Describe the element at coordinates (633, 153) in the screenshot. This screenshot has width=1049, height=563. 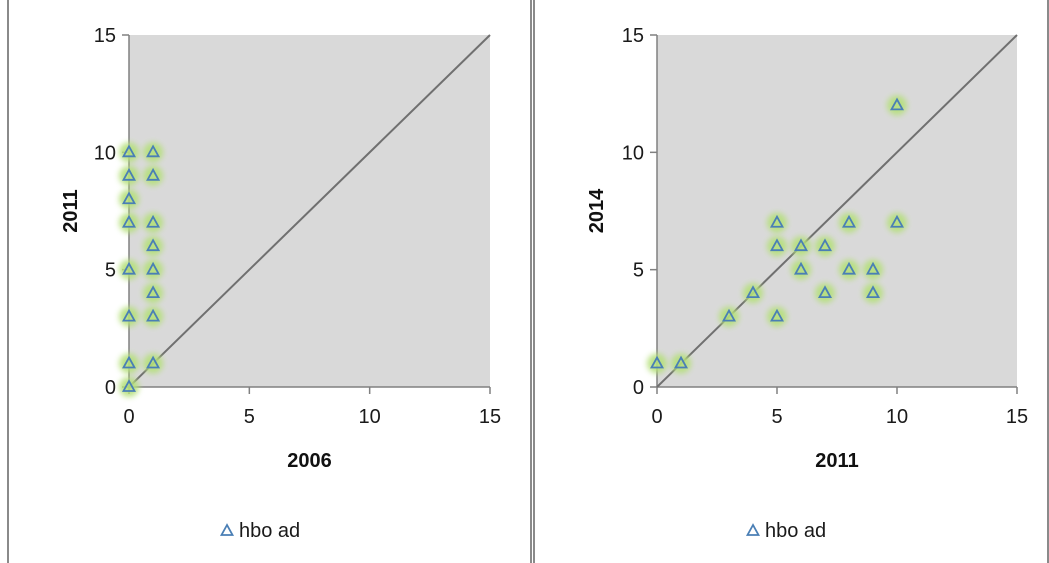
I see `y-tick-label: 10` at that location.